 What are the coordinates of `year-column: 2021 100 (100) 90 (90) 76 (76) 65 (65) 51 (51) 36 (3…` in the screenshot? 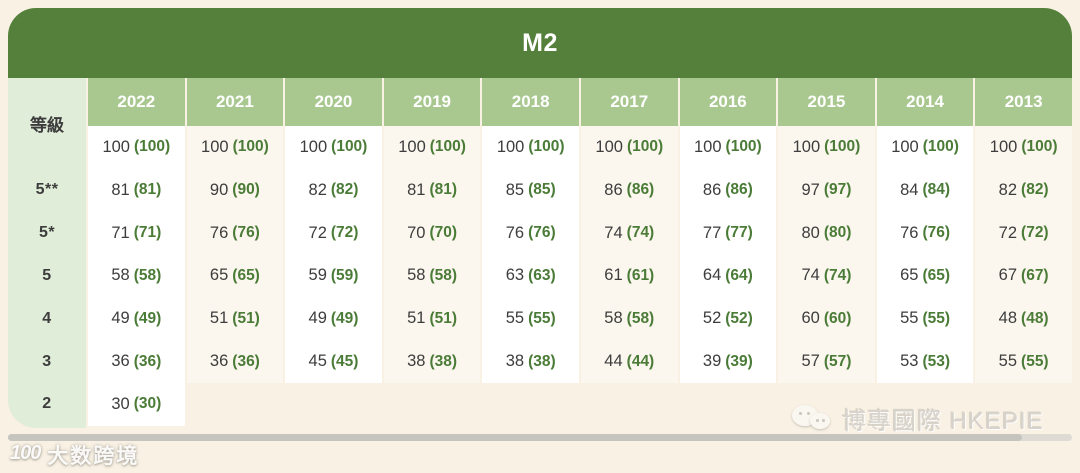 It's located at (235, 252).